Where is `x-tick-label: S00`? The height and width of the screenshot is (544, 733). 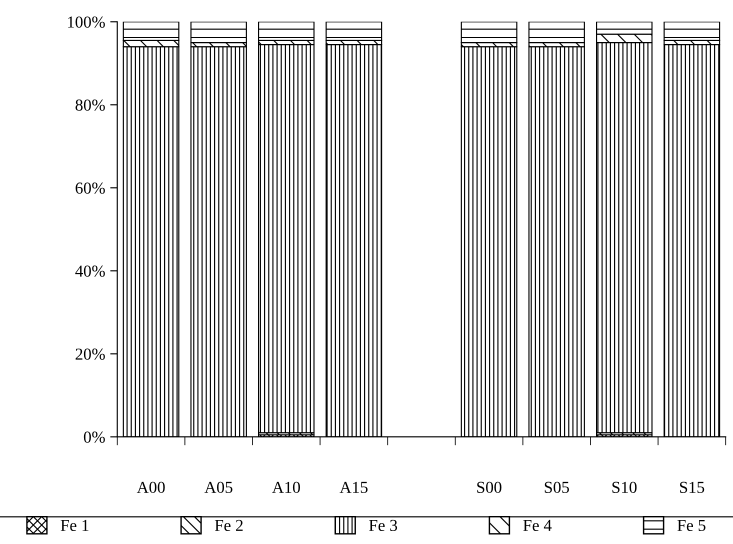
x-tick-label: S00 is located at coordinates (489, 488).